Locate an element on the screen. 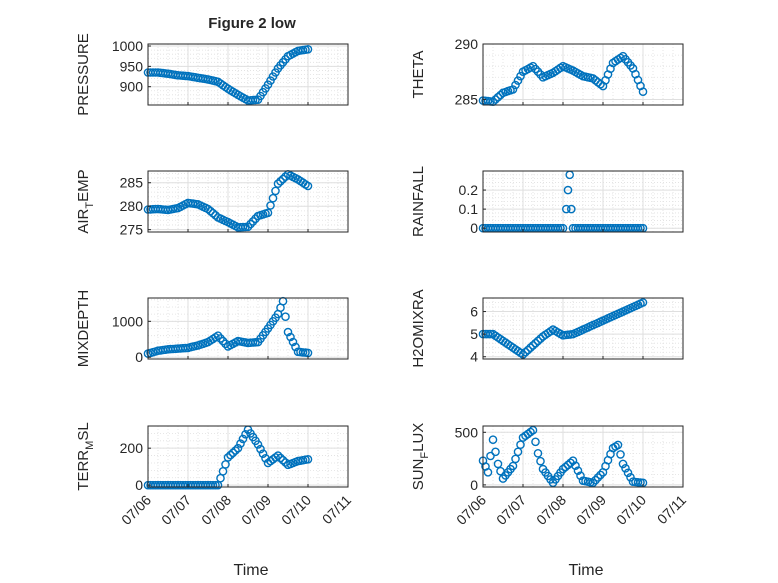  y-axis-label: AIRTEMP is located at coordinates (85, 201).